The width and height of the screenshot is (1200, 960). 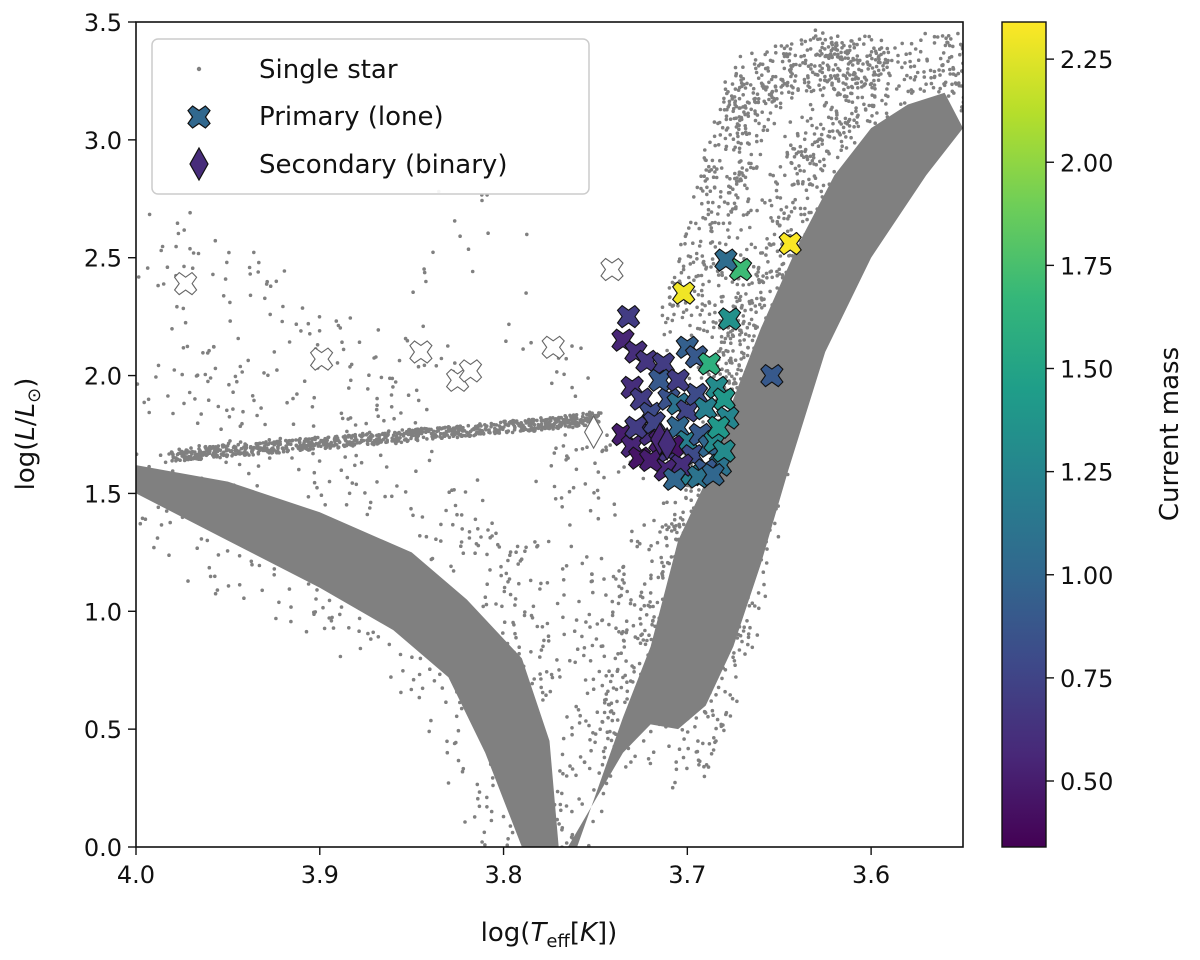 What do you see at coordinates (549, 935) in the screenshot?
I see `x-axis-label: log(Teff[K])` at bounding box center [549, 935].